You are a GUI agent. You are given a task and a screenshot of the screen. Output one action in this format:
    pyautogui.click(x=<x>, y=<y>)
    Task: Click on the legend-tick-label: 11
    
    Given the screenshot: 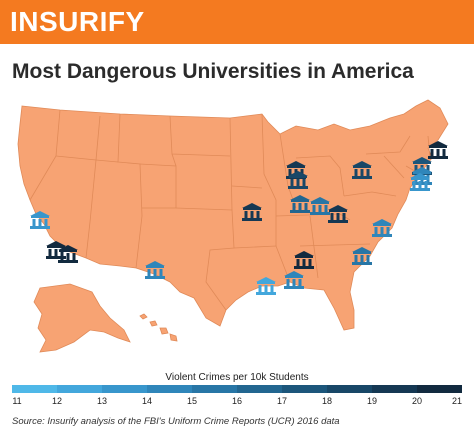 What is the action you would take?
    pyautogui.click(x=17, y=401)
    